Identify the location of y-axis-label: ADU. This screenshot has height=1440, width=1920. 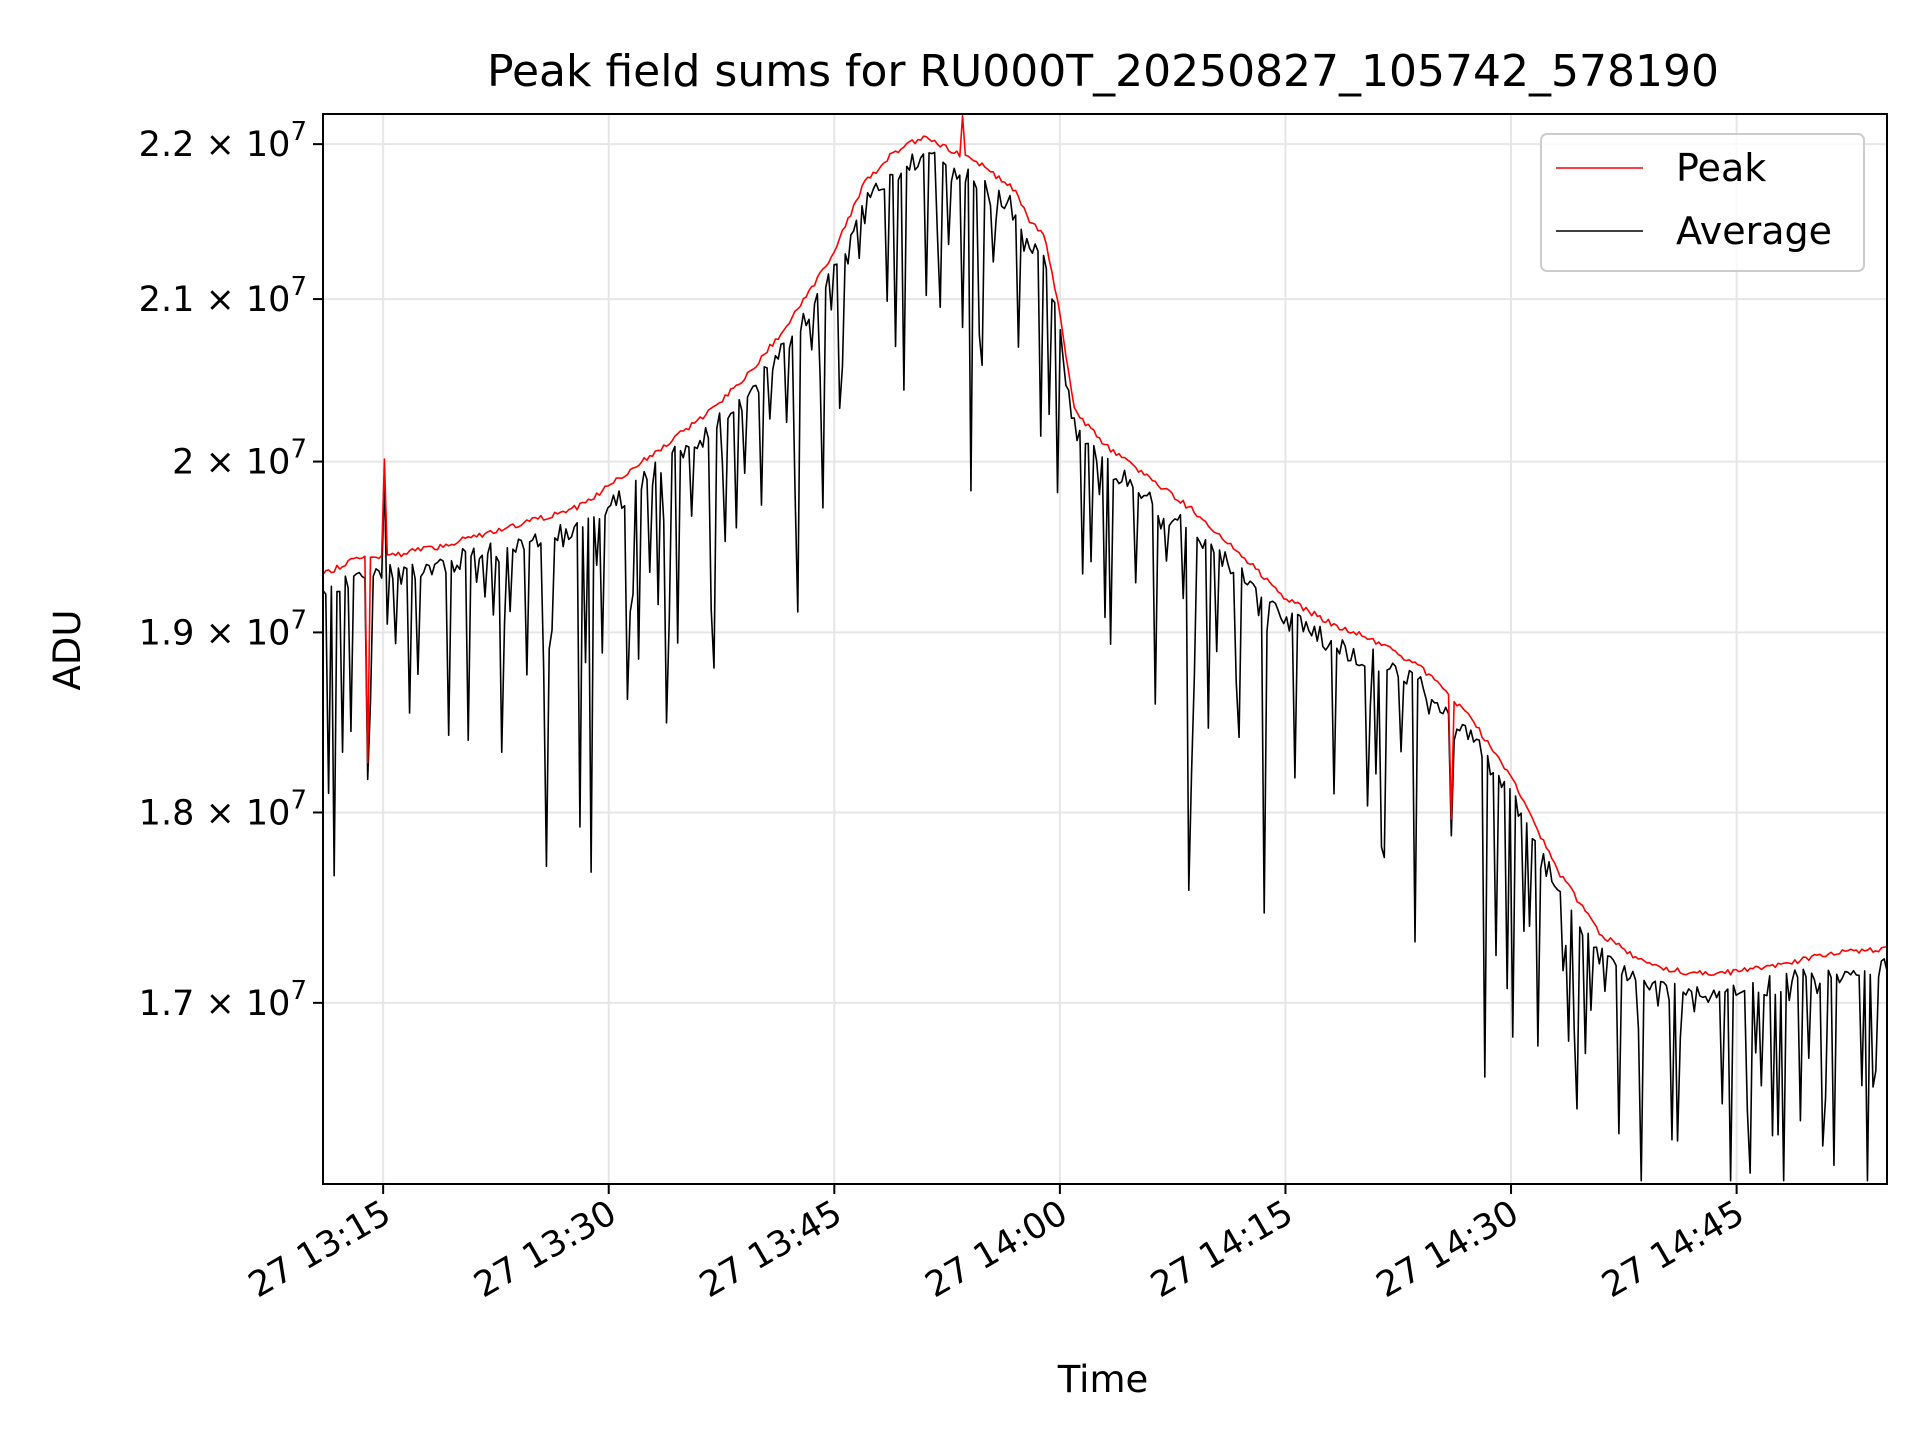
(67, 650).